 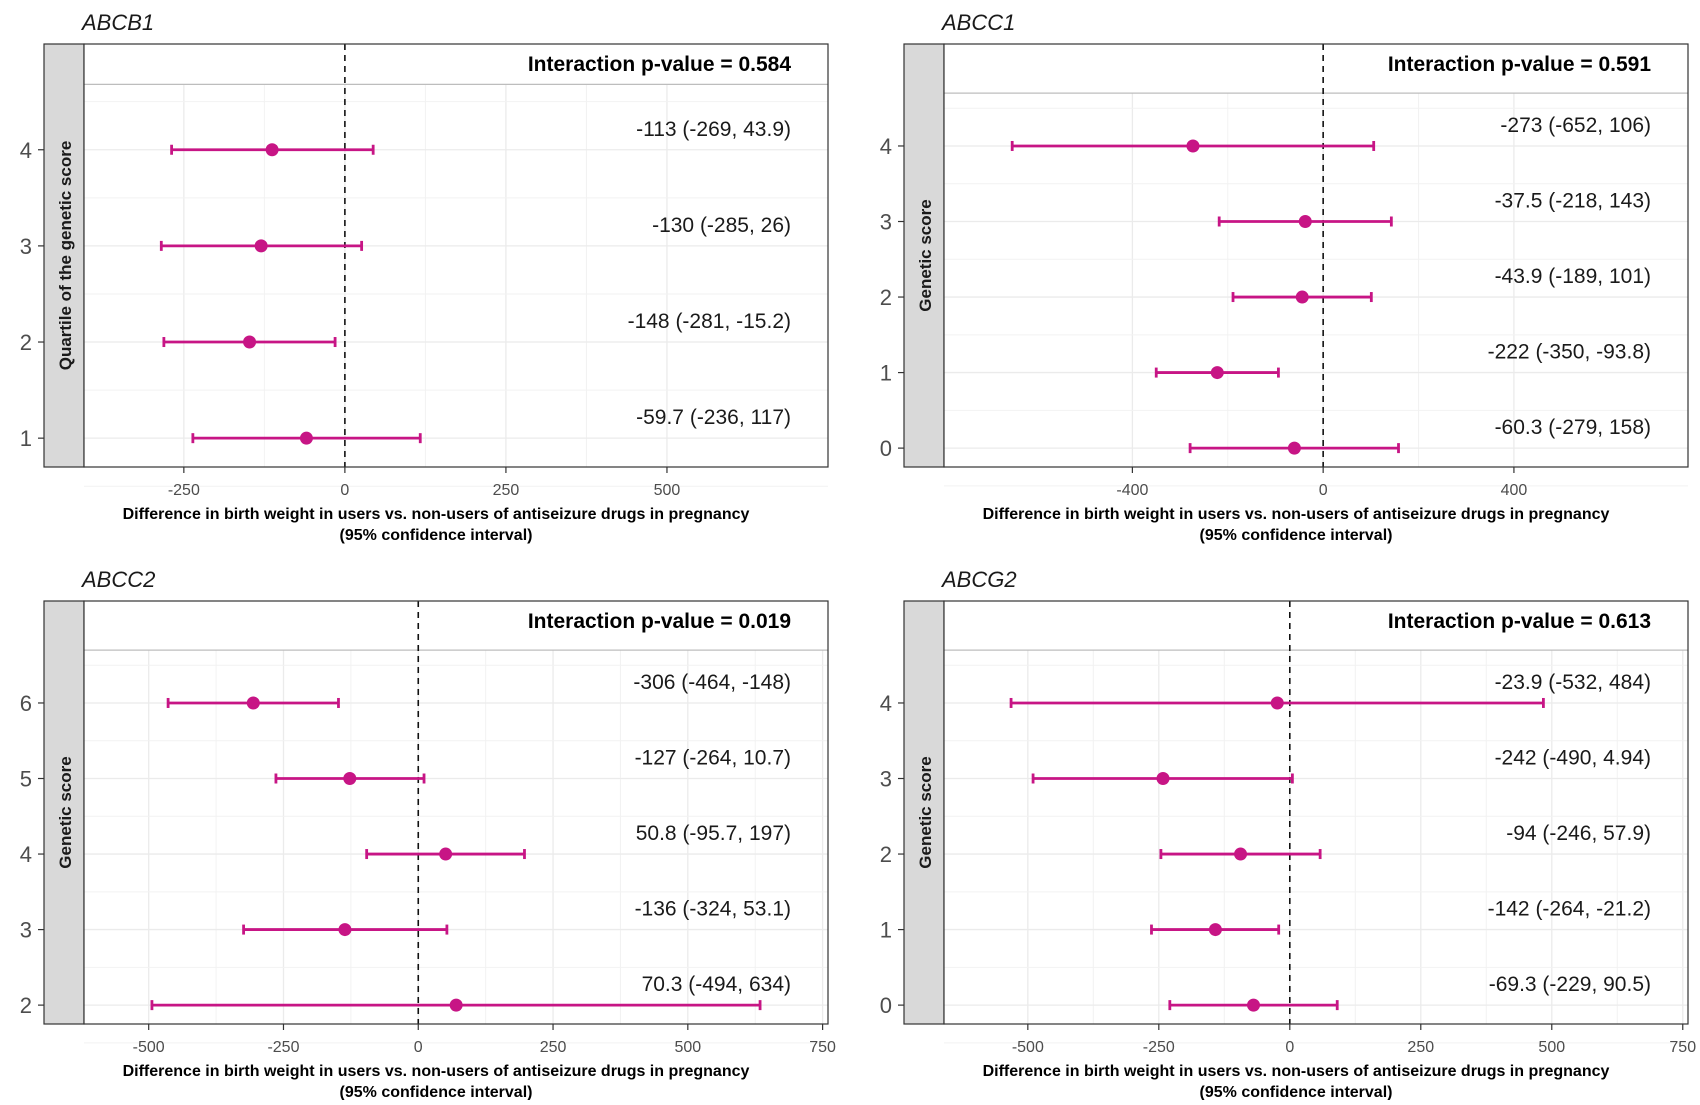 What do you see at coordinates (713, 417) in the screenshot?
I see `estimate-label: -59.7 (-236, 117)` at bounding box center [713, 417].